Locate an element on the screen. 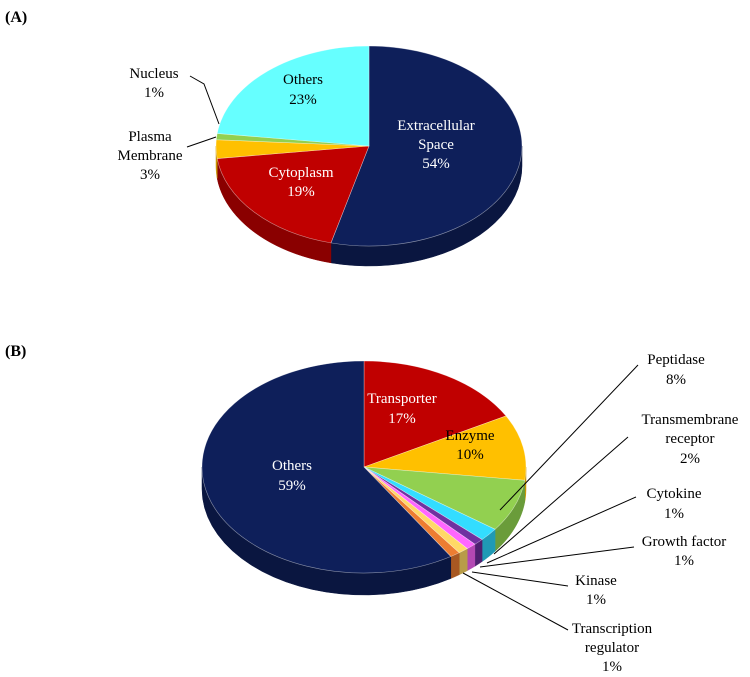  label-peptidase-pct: 8% is located at coordinates (676, 380).